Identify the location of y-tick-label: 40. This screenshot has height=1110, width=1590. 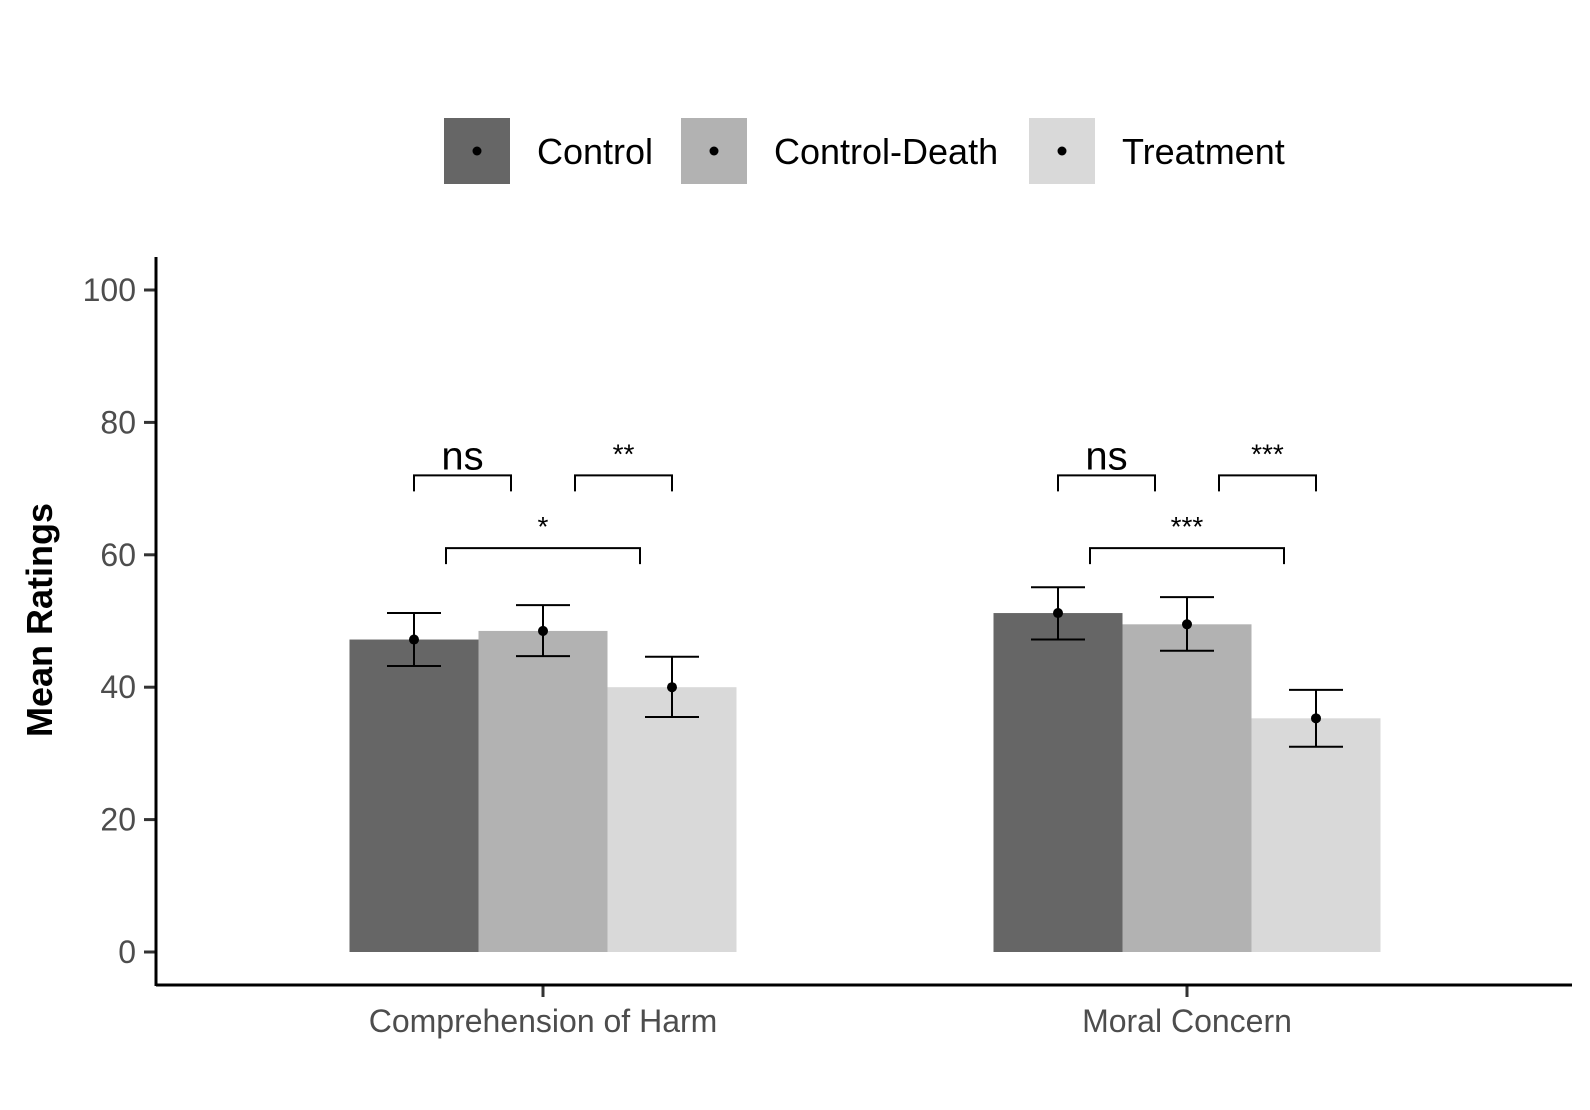
(118, 687).